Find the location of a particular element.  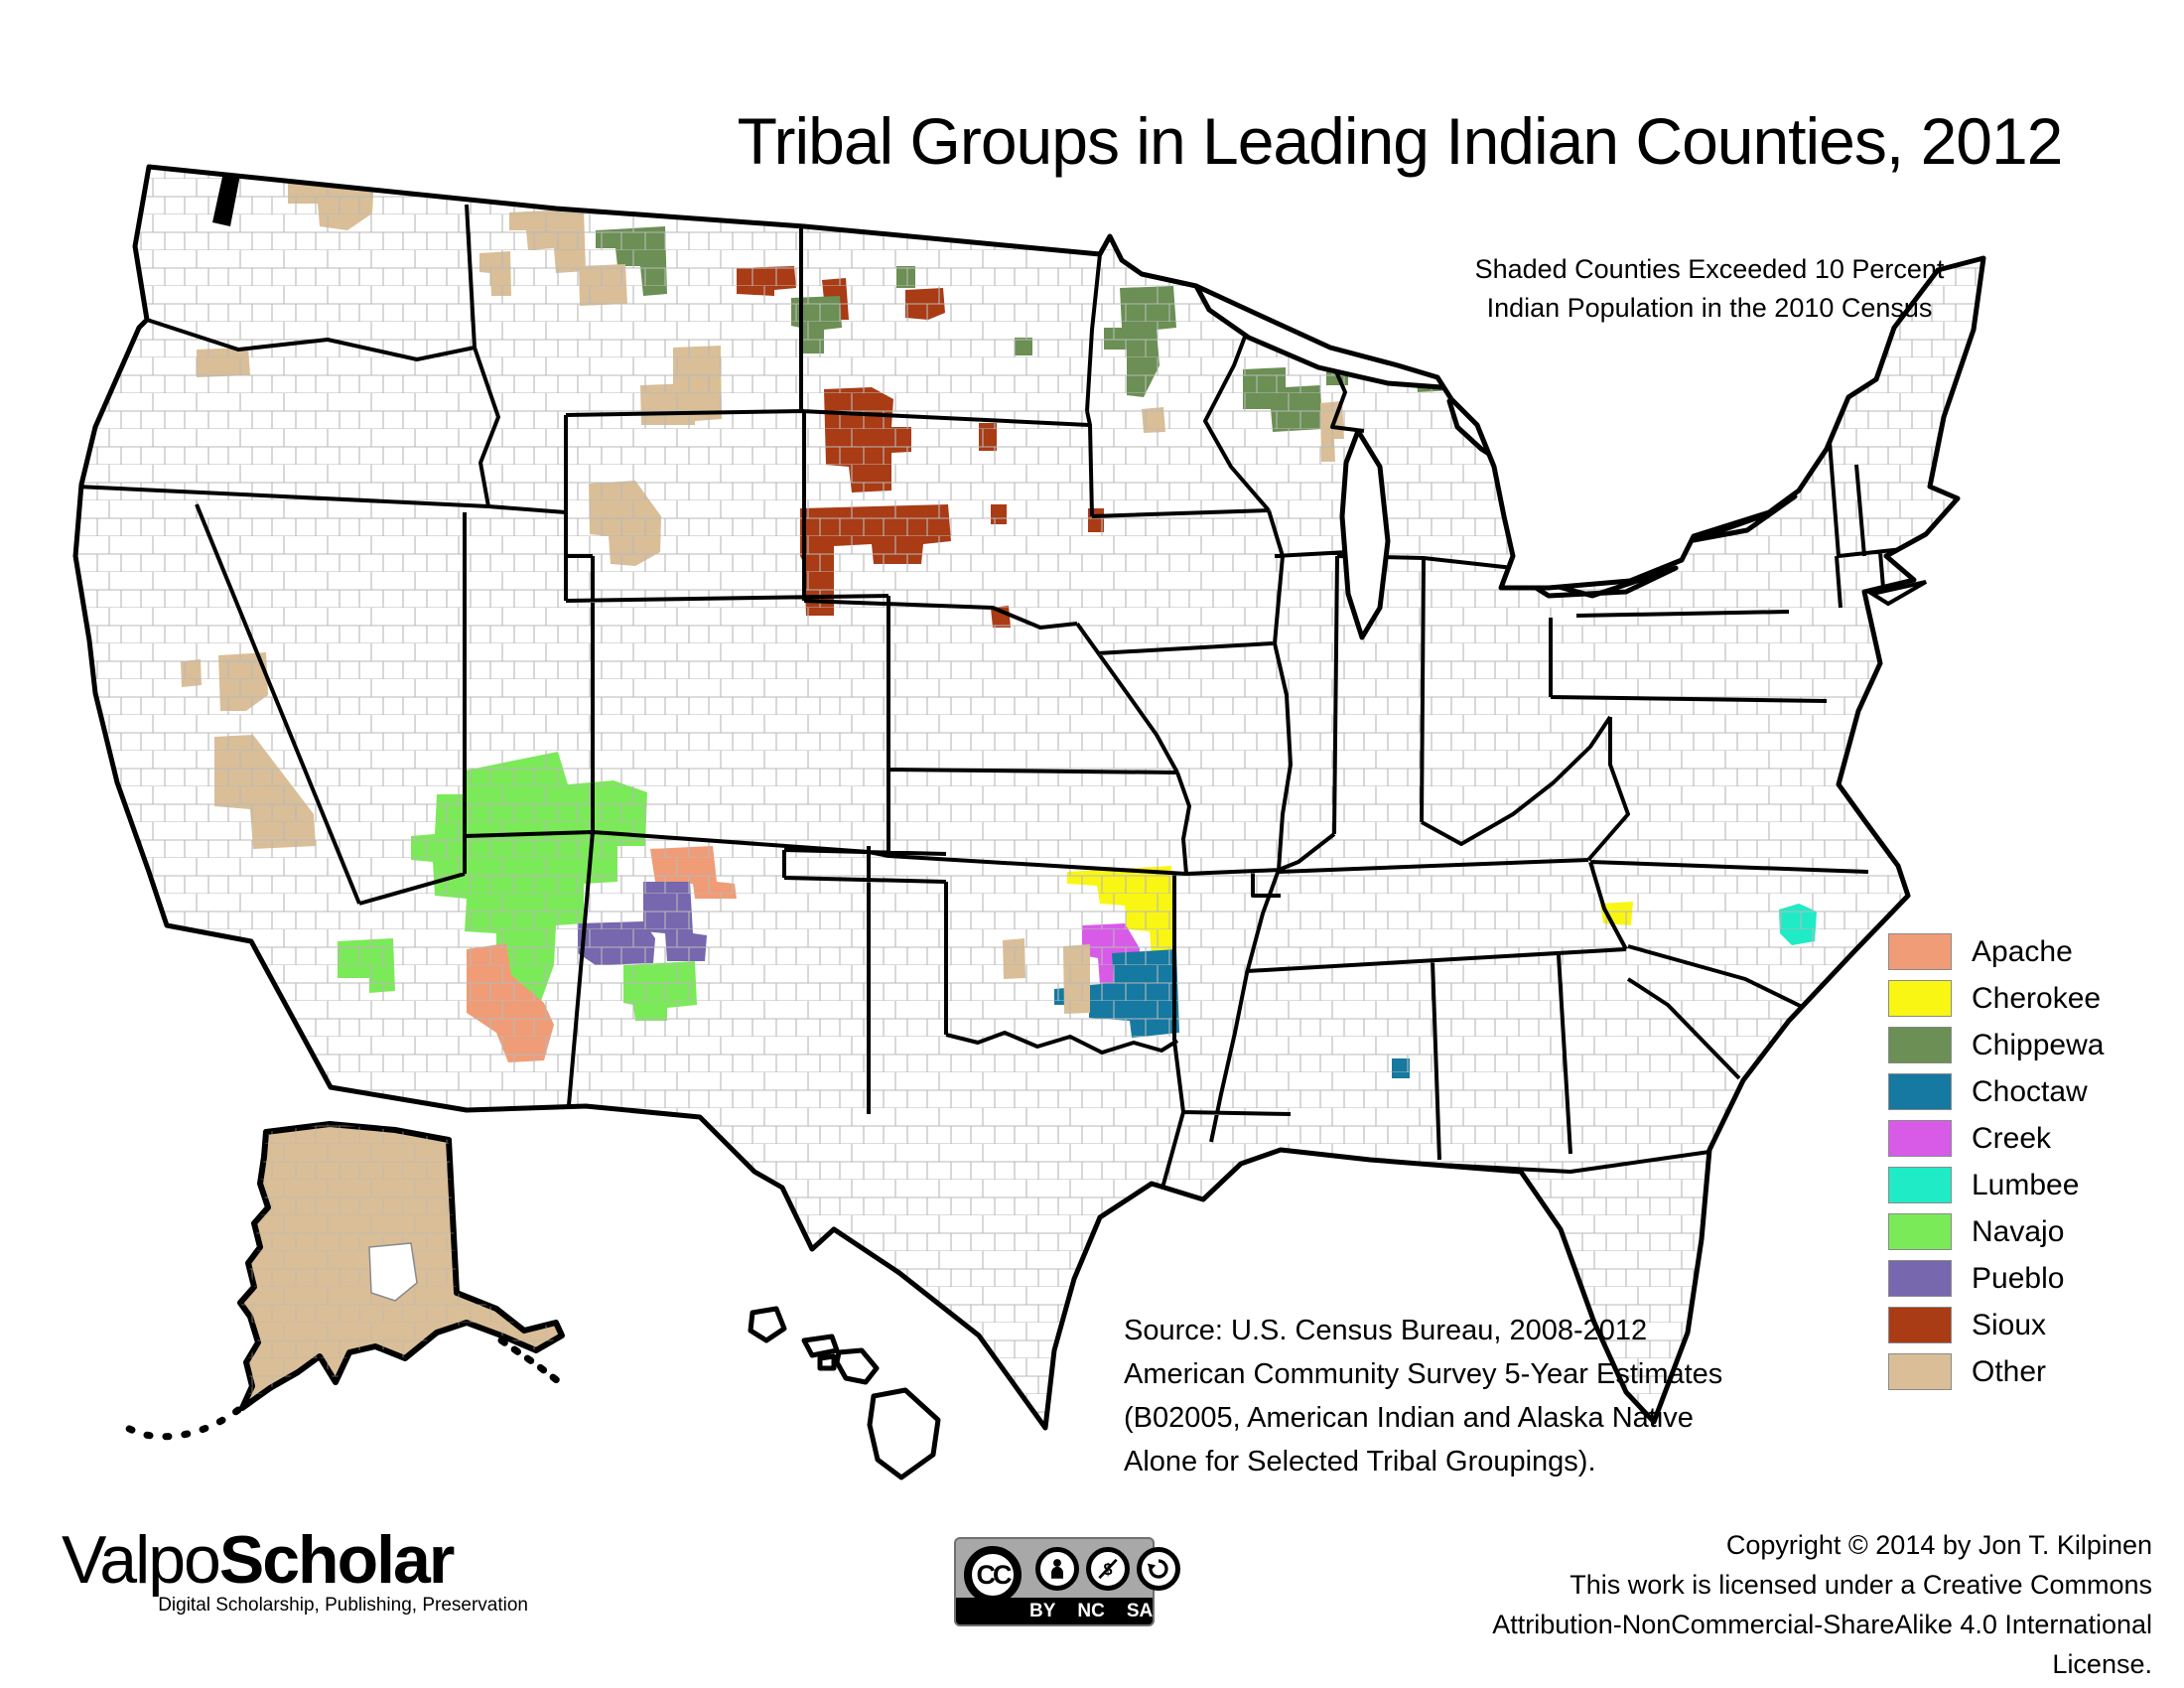

legend-label: Navajo is located at coordinates (2018, 1231).